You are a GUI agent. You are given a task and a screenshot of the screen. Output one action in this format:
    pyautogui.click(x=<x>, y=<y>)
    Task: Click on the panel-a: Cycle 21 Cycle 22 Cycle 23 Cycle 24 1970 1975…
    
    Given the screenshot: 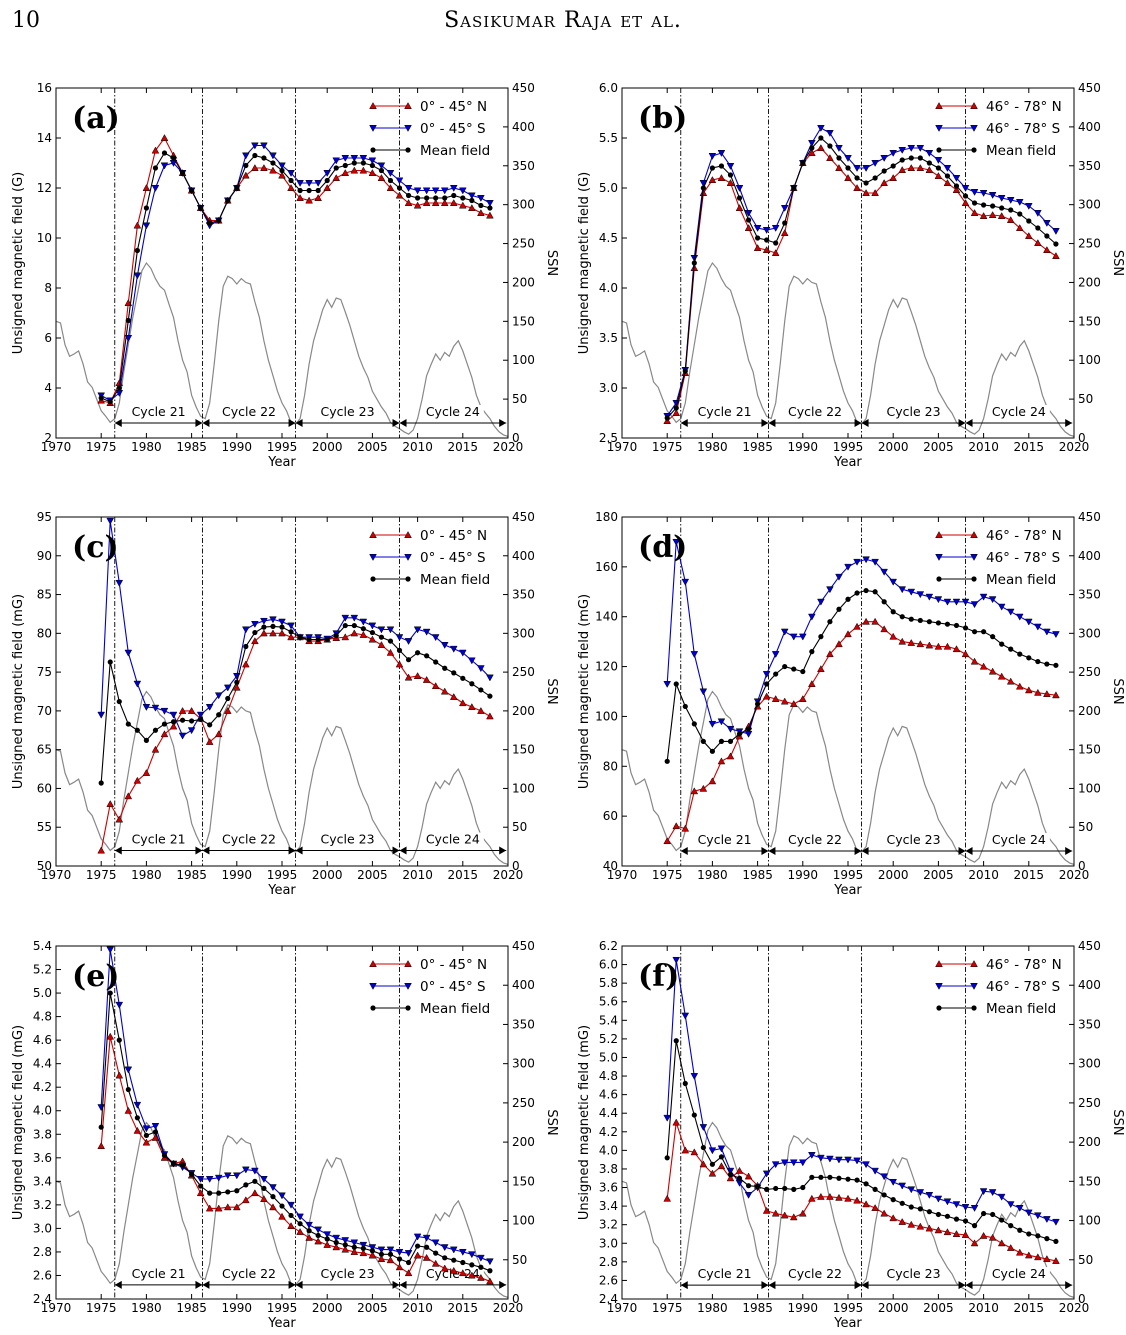 What is the action you would take?
    pyautogui.click(x=285, y=275)
    